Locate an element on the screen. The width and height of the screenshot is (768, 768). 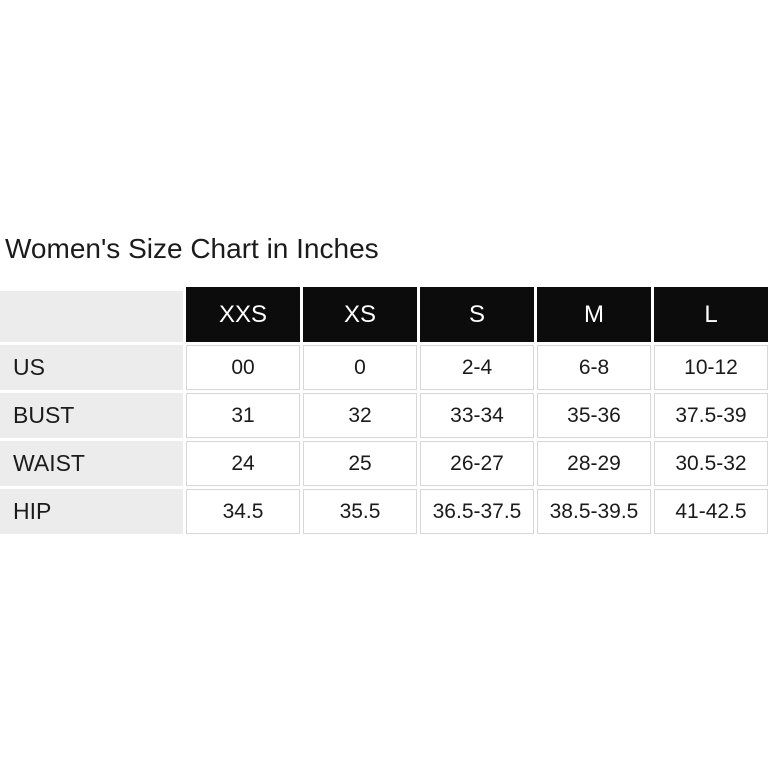
column-header-l: L is located at coordinates (711, 314).